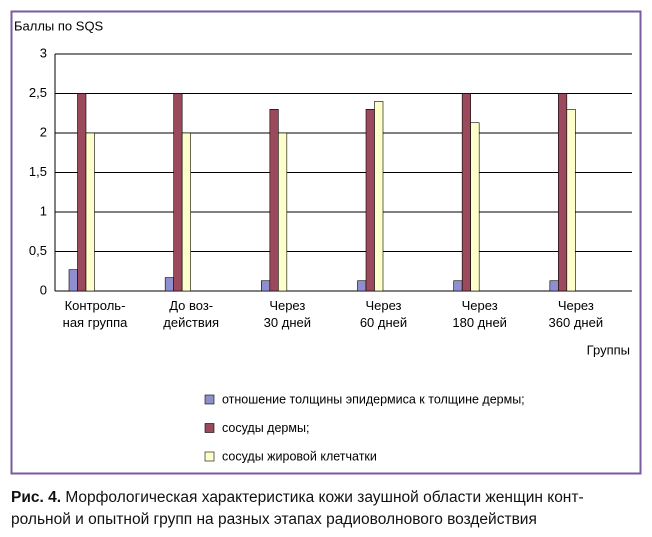 This screenshot has height=537, width=652. Describe the element at coordinates (36, 497) in the screenshot. I see `caption-label: Рис. 4.` at that location.